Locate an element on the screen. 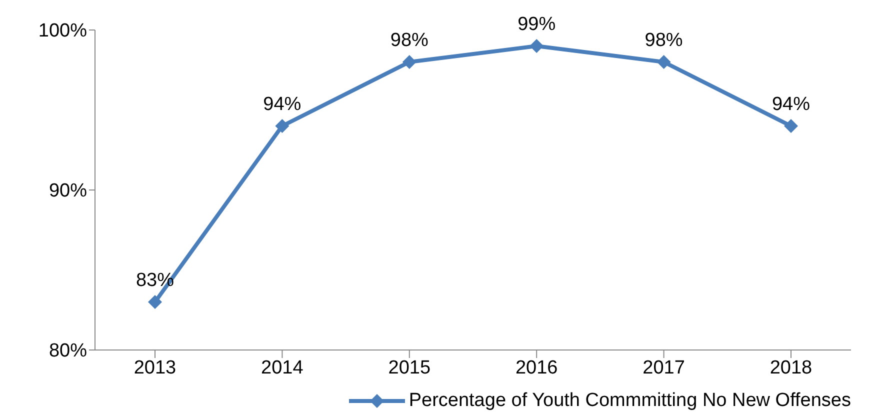  y-tick-label: 100% is located at coordinates (63, 31).